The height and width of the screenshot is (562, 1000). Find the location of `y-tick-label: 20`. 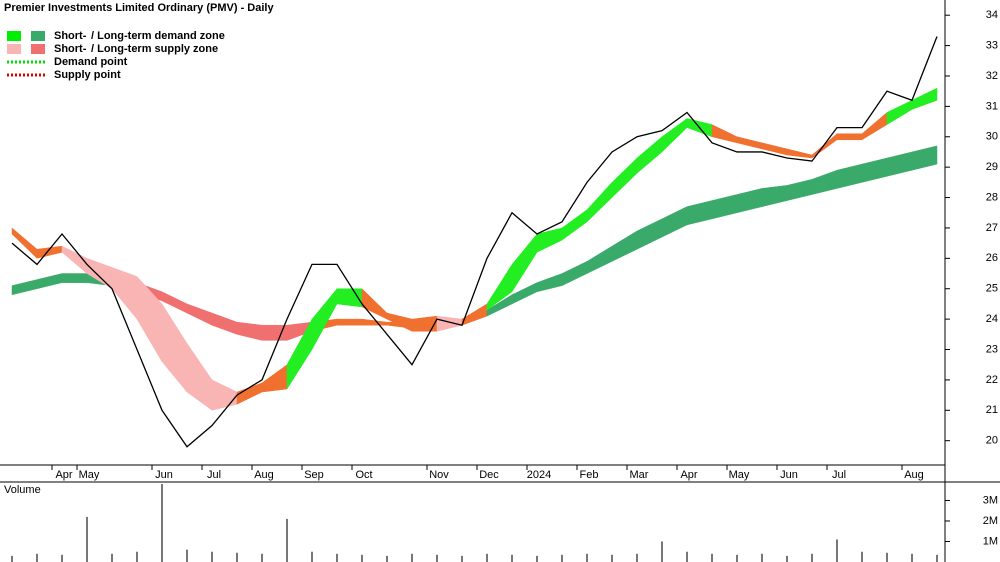

y-tick-label: 20 is located at coordinates (992, 441).